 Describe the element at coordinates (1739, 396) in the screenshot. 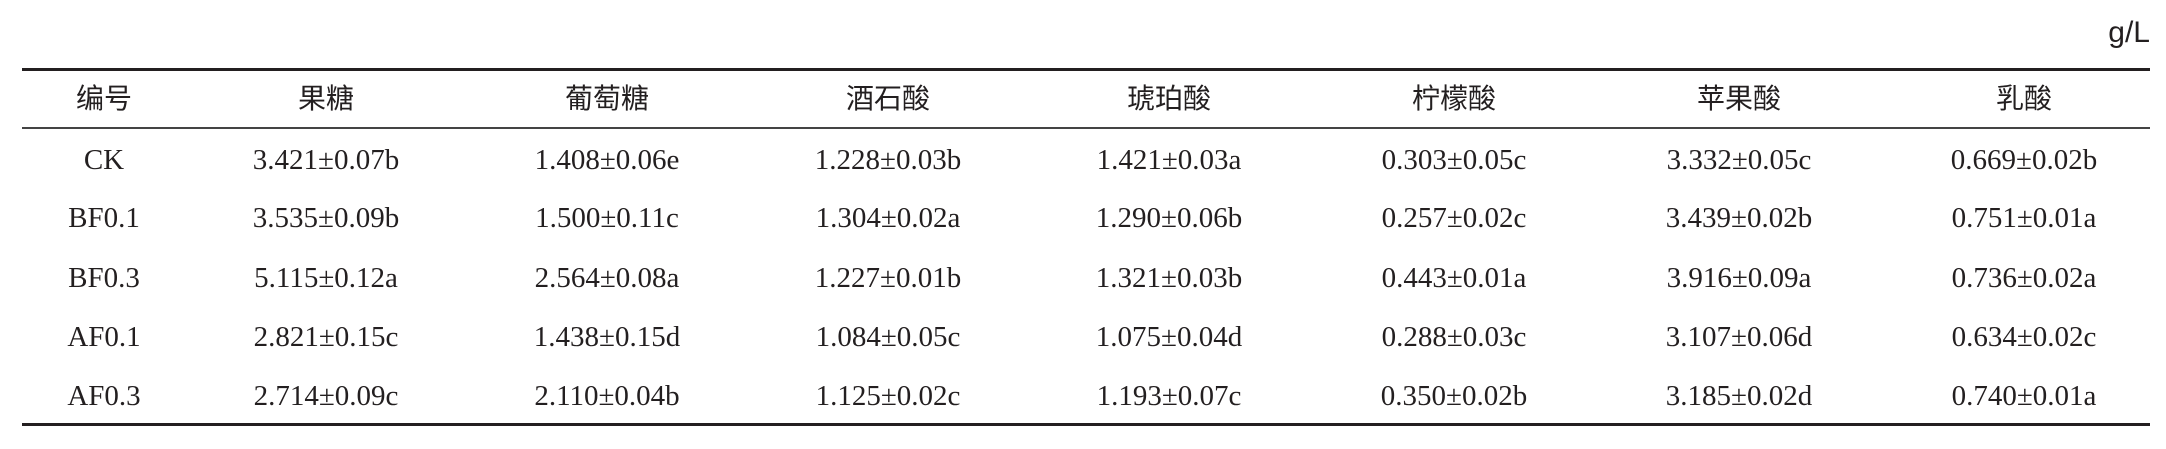

I see `table-cell: 3.185±0.02d` at that location.